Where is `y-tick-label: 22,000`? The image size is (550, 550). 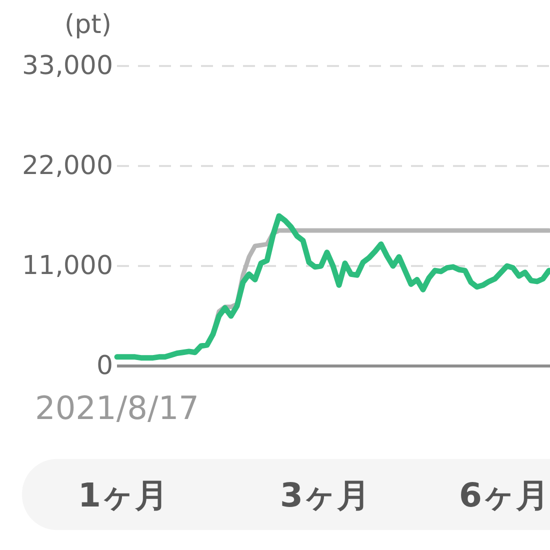 y-tick-label: 22,000 is located at coordinates (67, 166).